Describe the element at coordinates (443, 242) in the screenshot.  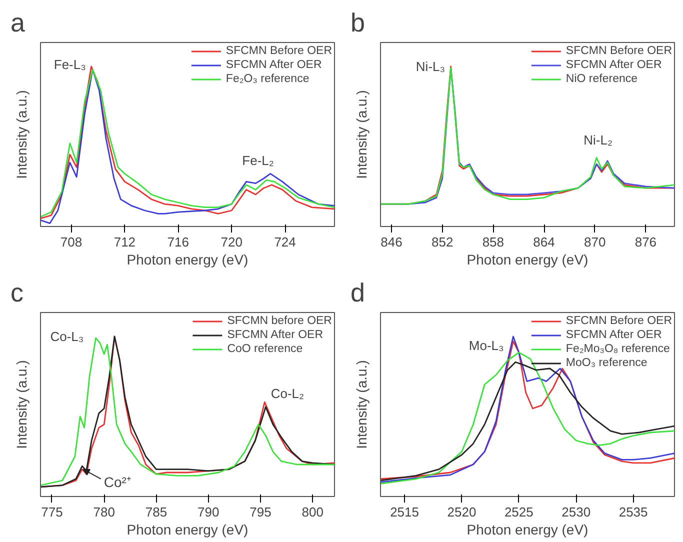
I see `x-tick-label: 852` at that location.